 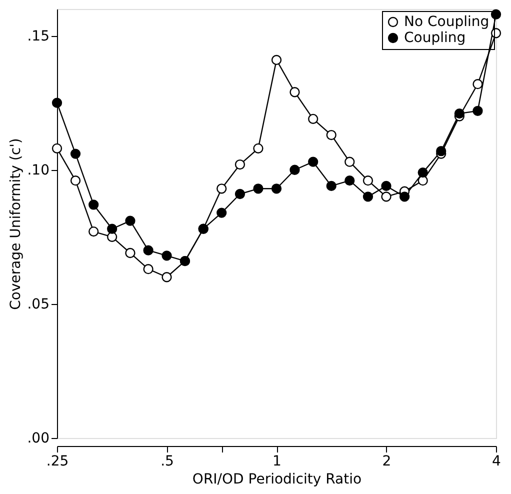 What do you see at coordinates (277, 462) in the screenshot?
I see `x-tick-label: 1` at bounding box center [277, 462].